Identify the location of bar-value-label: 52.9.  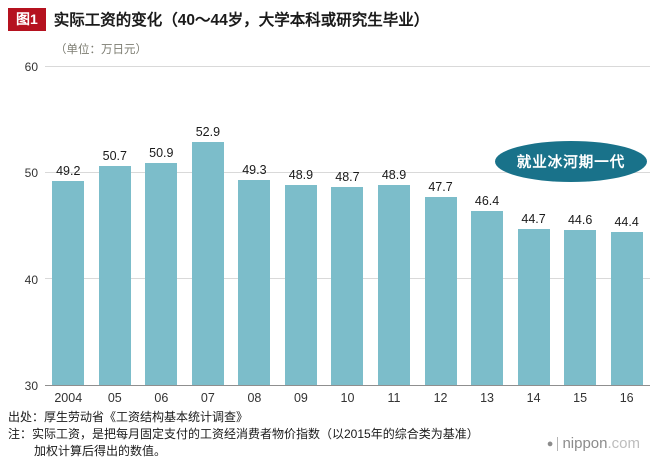
(208, 132).